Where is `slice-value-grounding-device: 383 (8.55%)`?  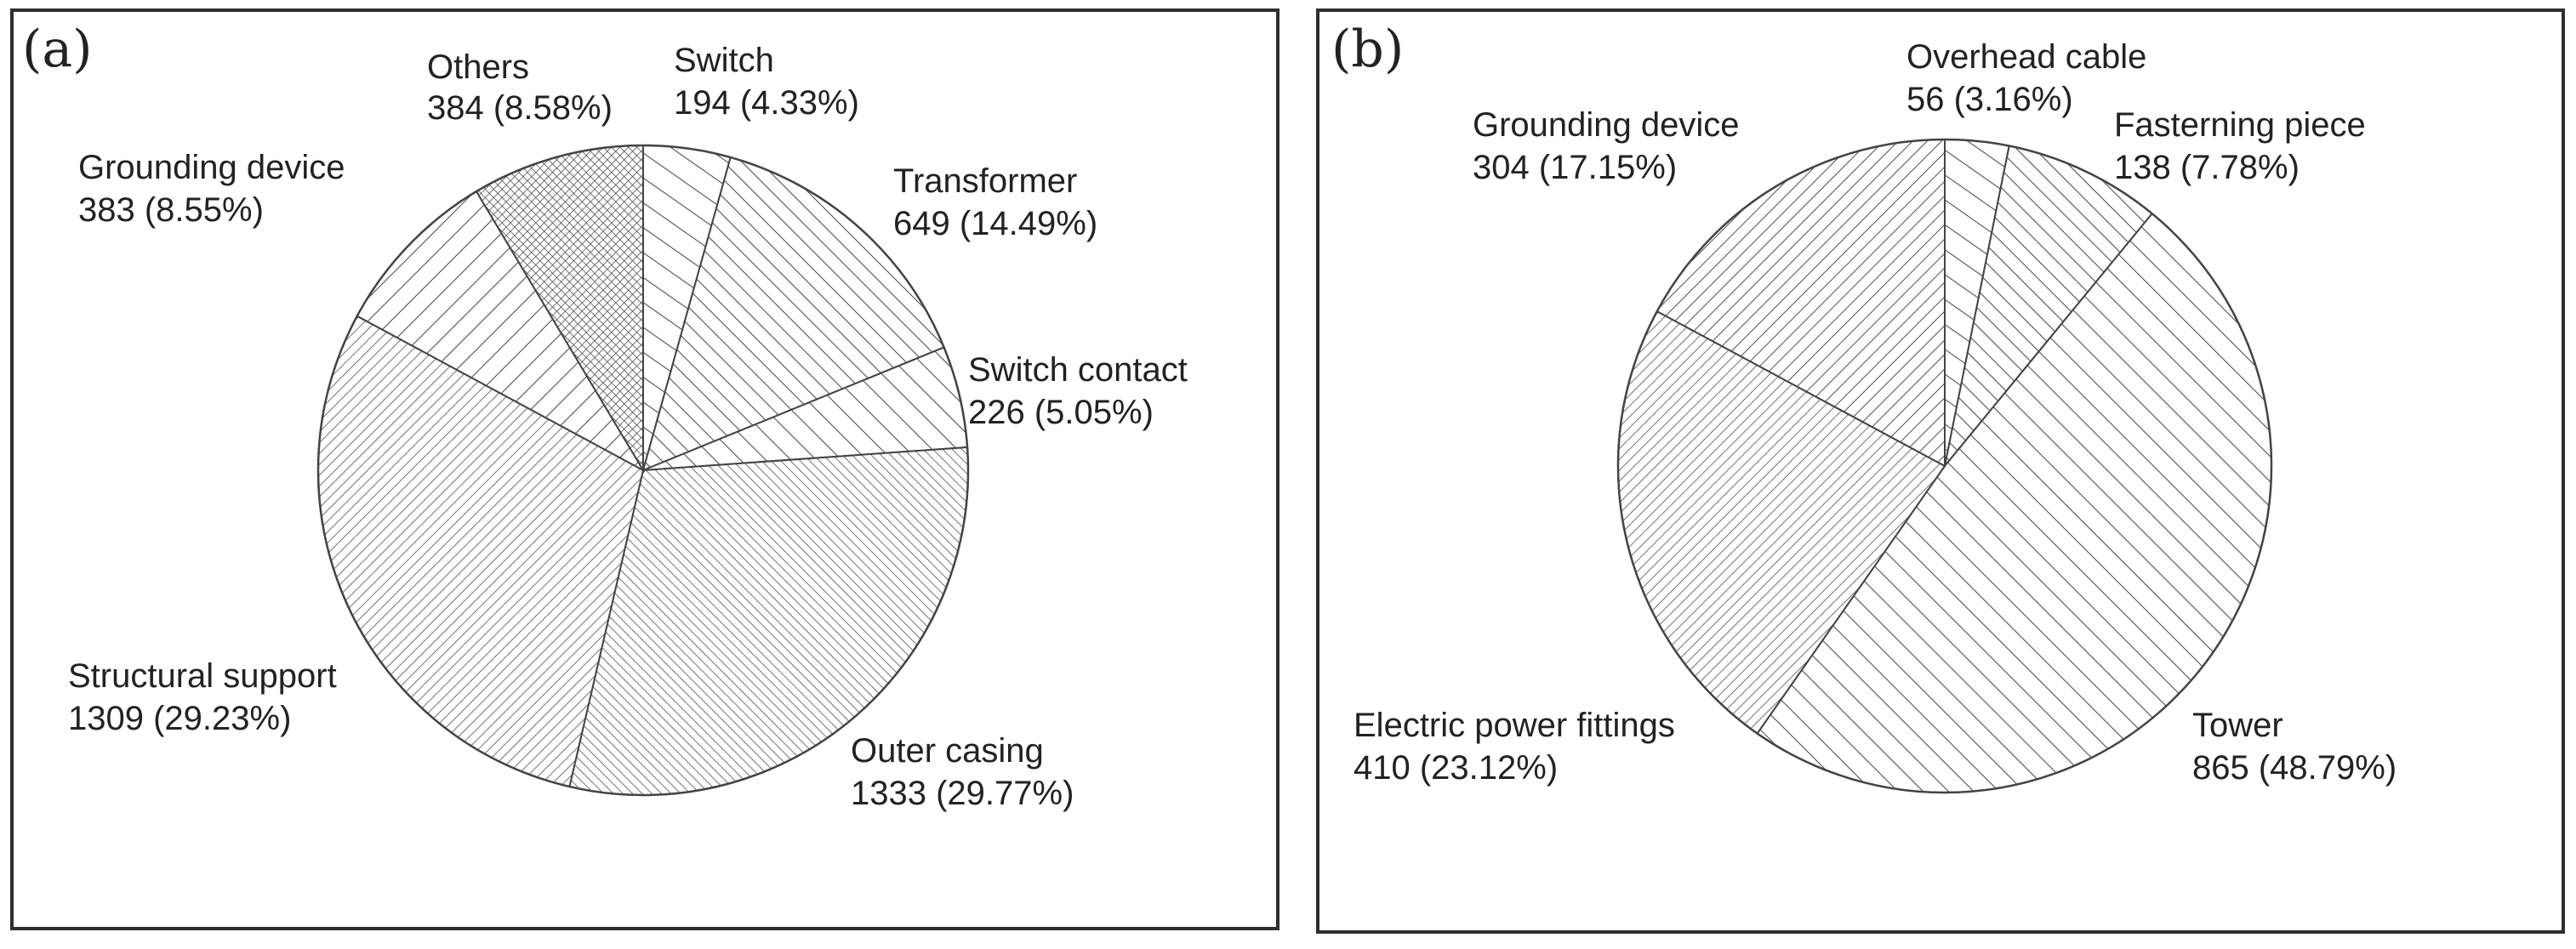 slice-value-grounding-device: 383 (8.55%) is located at coordinates (171, 210).